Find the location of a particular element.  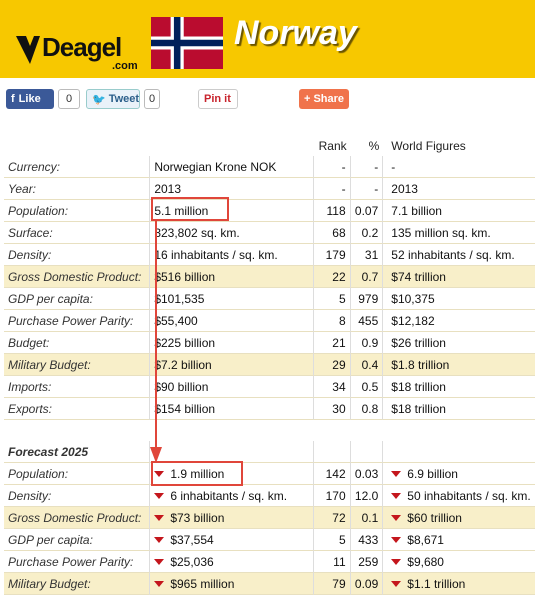

deagel-logo: Deagel .com is located at coordinates (81, 53).